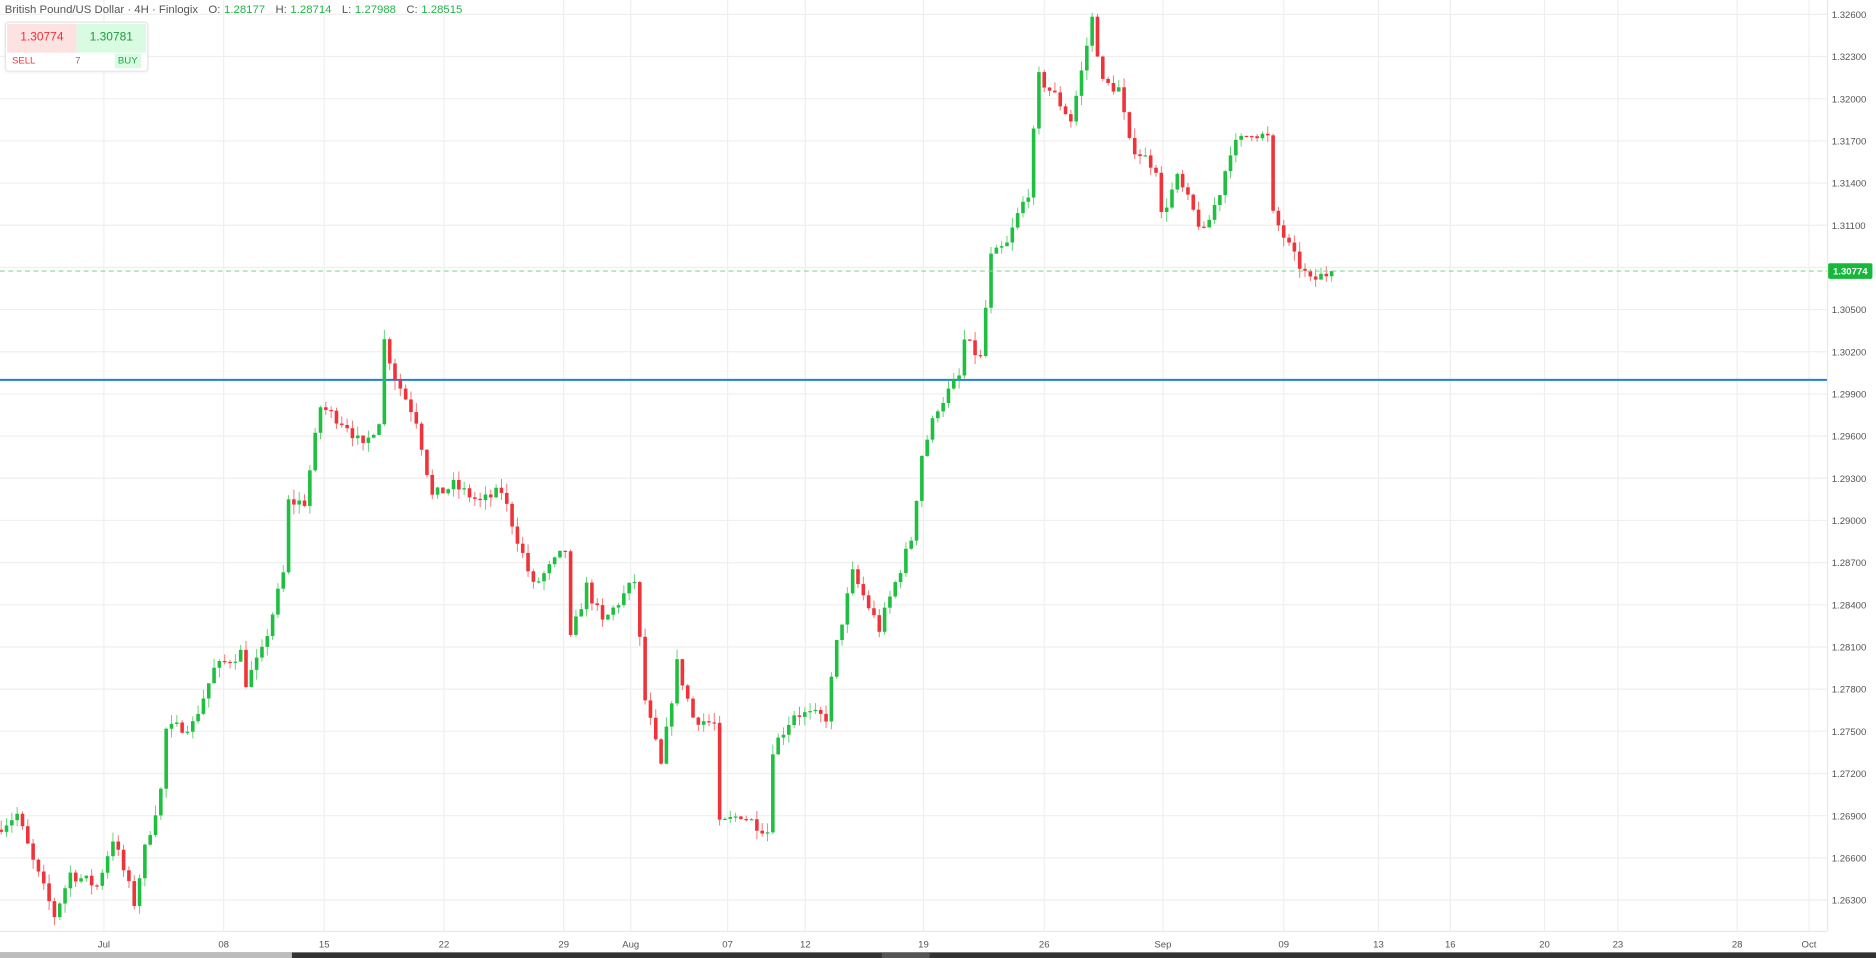 Image resolution: width=1876 pixels, height=958 pixels. What do you see at coordinates (1378, 945) in the screenshot?
I see `time-tick-label: 13` at bounding box center [1378, 945].